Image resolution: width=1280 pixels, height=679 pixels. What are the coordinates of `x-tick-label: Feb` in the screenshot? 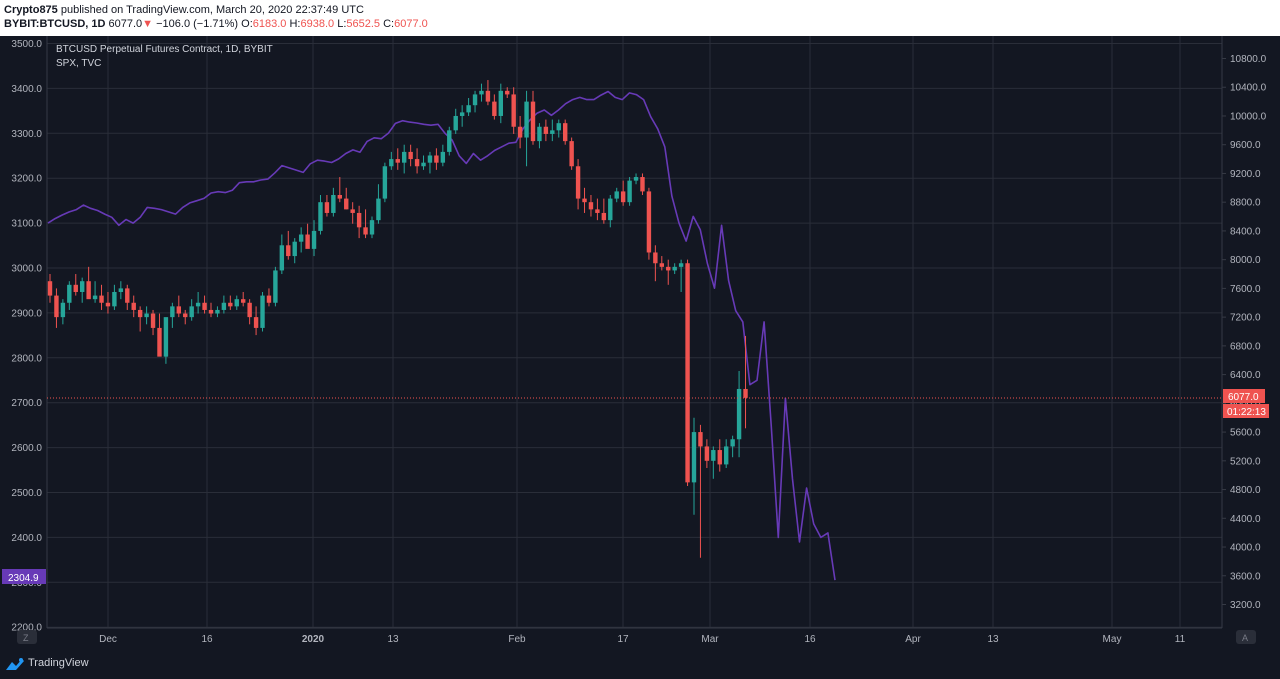 It's located at (517, 639).